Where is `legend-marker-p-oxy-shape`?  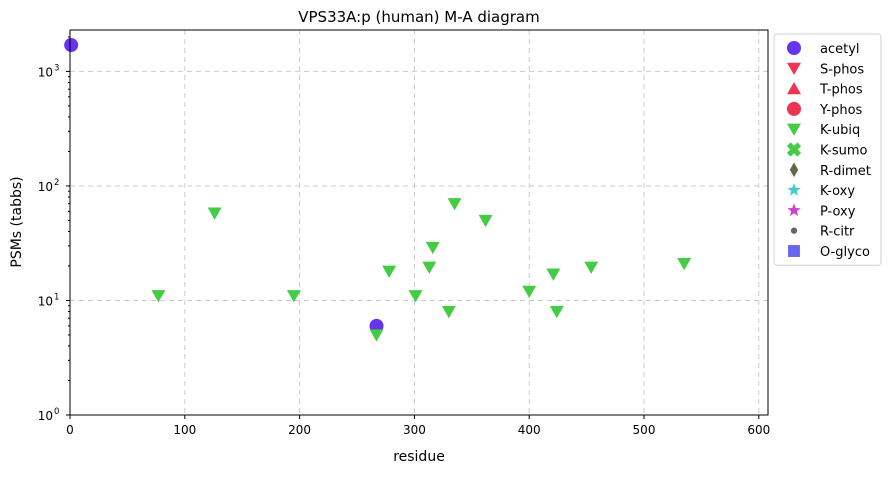
legend-marker-p-oxy-shape is located at coordinates (794, 210).